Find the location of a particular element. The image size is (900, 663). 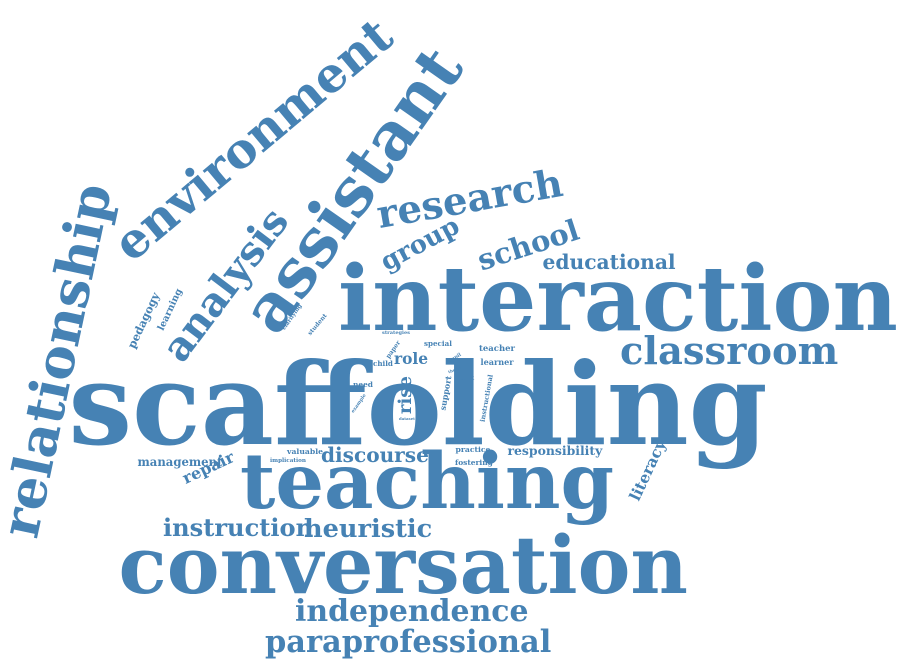

word-special: special is located at coordinates (438, 343).